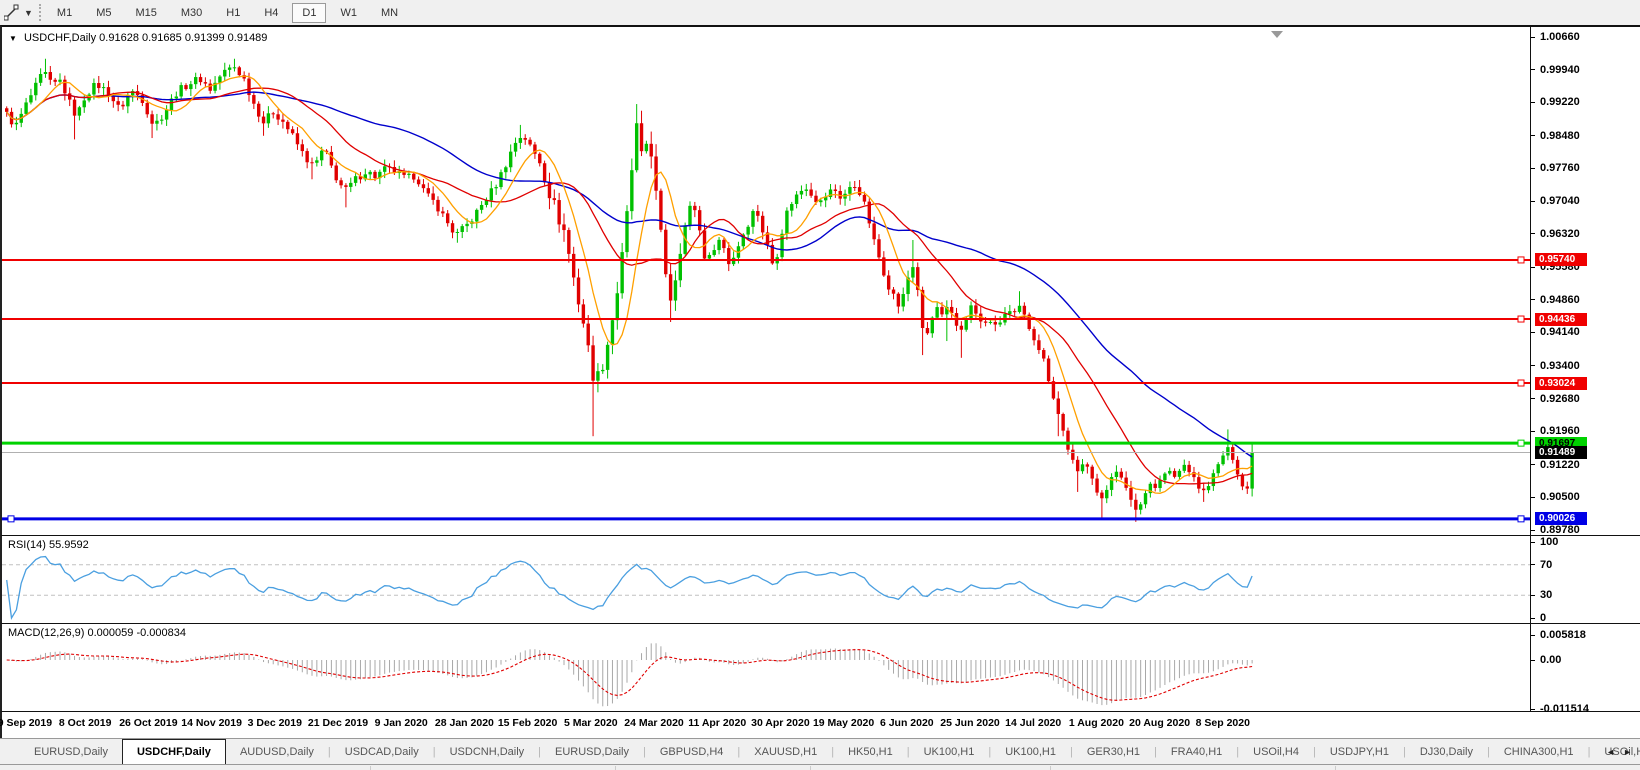 The image size is (1640, 770). What do you see at coordinates (1276, 751) in the screenshot?
I see `chart-tab-usoil-h4: USOil,H4` at bounding box center [1276, 751].